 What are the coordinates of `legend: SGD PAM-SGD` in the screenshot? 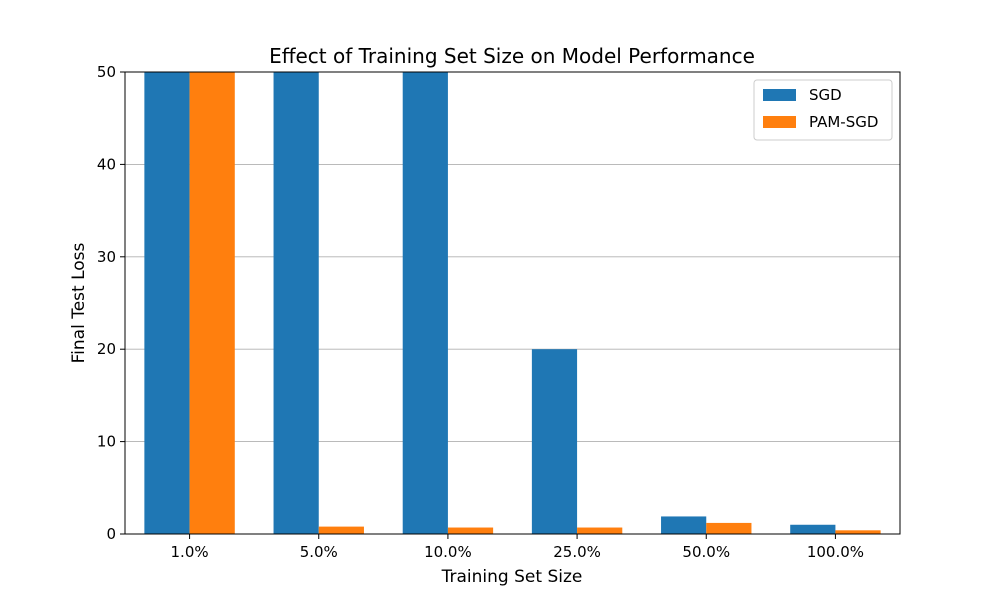 It's located at (823, 110).